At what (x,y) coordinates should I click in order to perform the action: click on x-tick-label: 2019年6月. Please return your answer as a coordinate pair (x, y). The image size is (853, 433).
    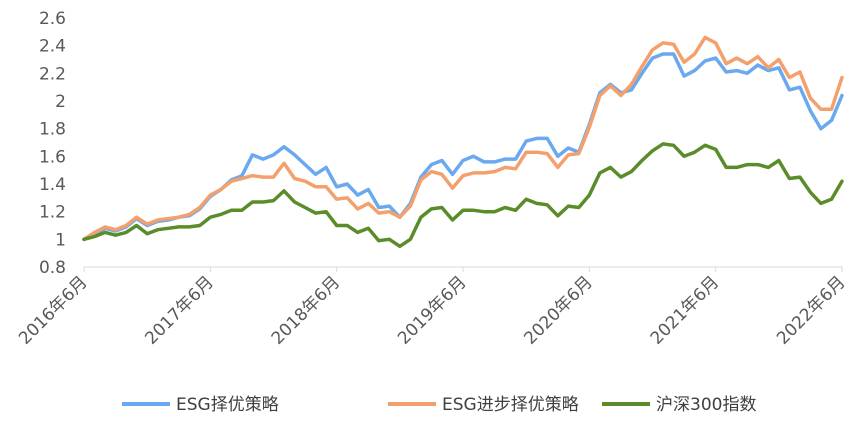
    Looking at the image, I should click on (432, 310).